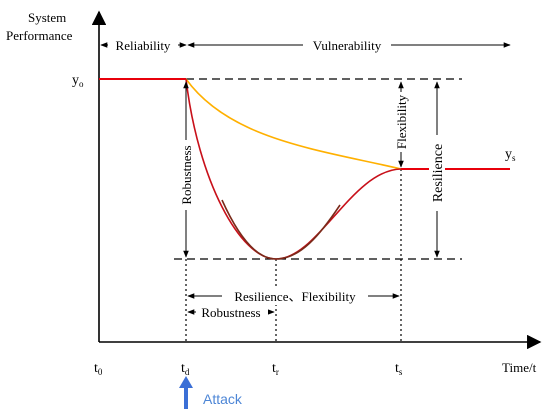 This screenshot has height=415, width=550. I want to click on y0-label: yo, so click(78, 81).